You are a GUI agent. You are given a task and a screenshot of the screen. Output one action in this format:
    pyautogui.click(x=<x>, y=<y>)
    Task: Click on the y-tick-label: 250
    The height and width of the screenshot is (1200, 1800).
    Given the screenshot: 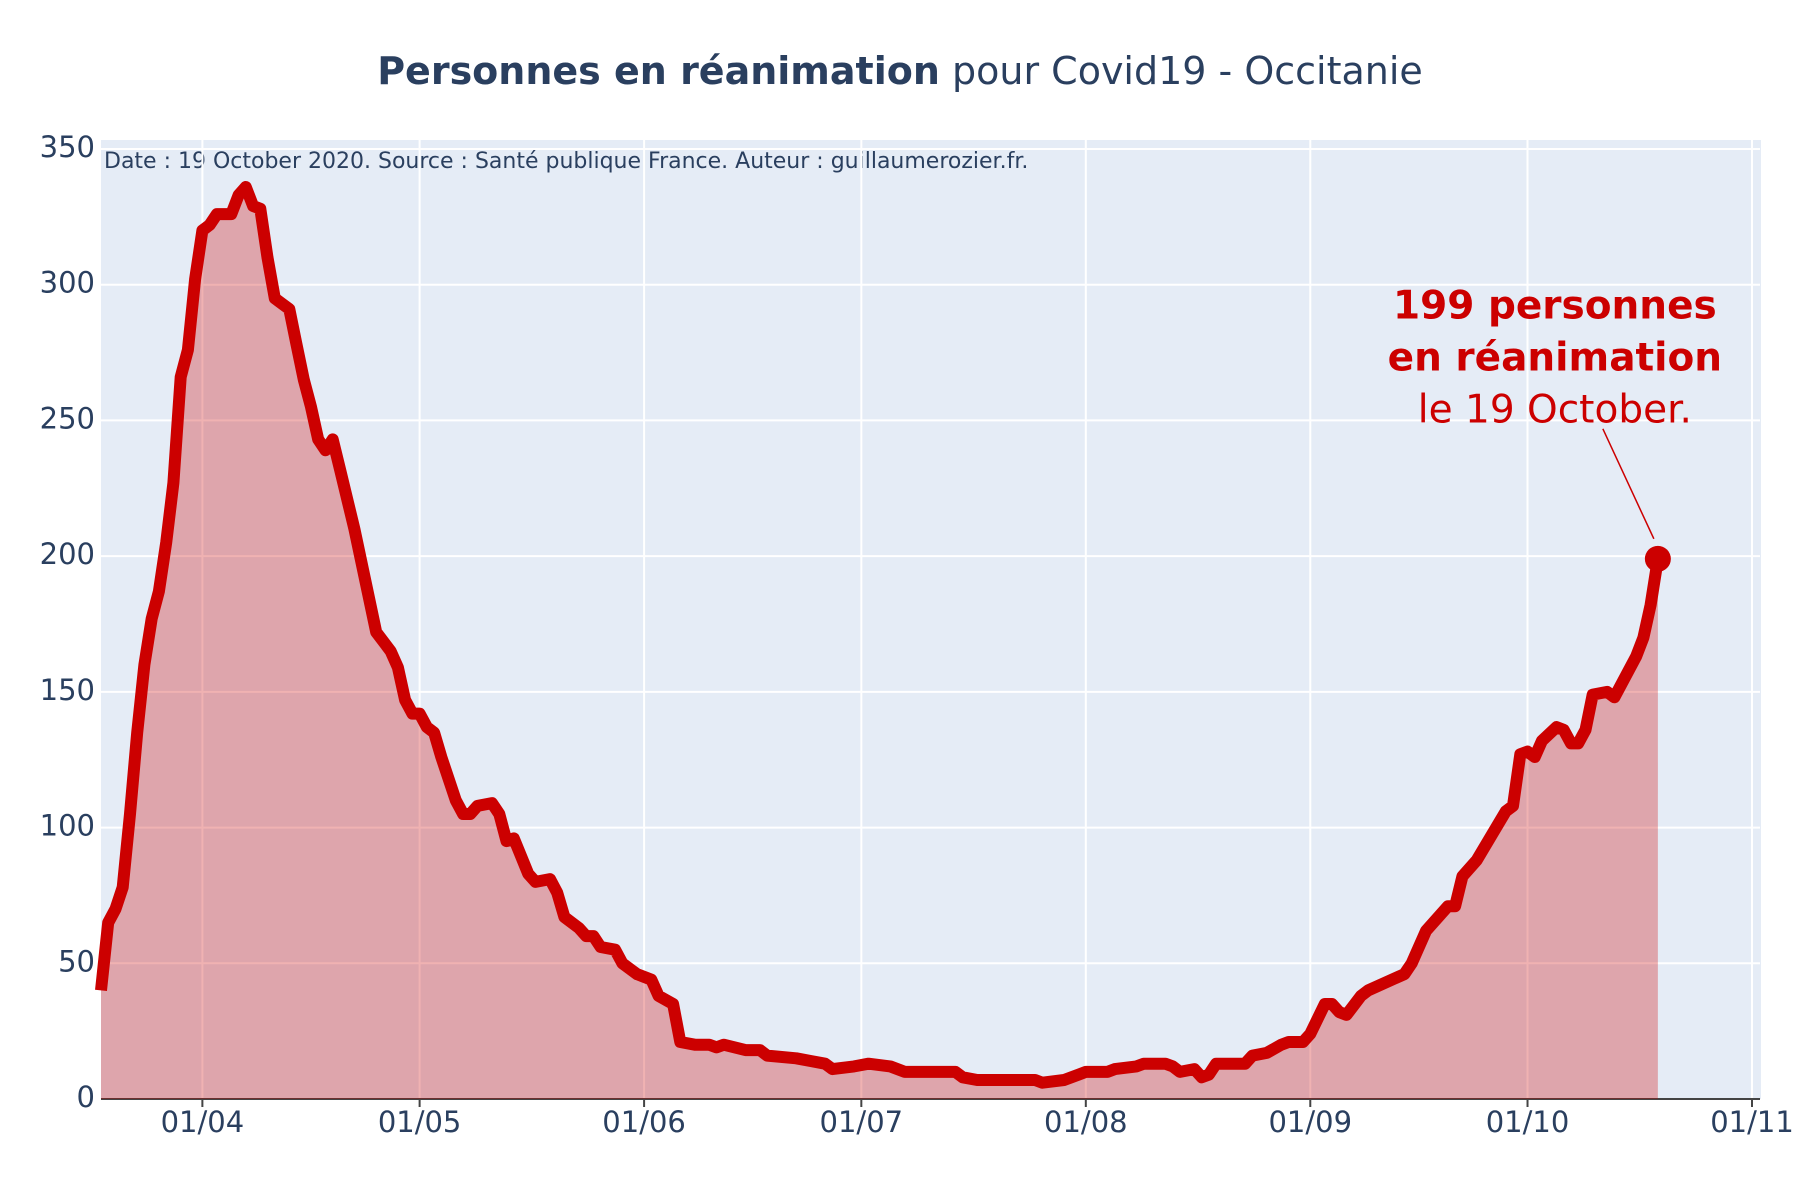 What is the action you would take?
    pyautogui.click(x=67, y=418)
    